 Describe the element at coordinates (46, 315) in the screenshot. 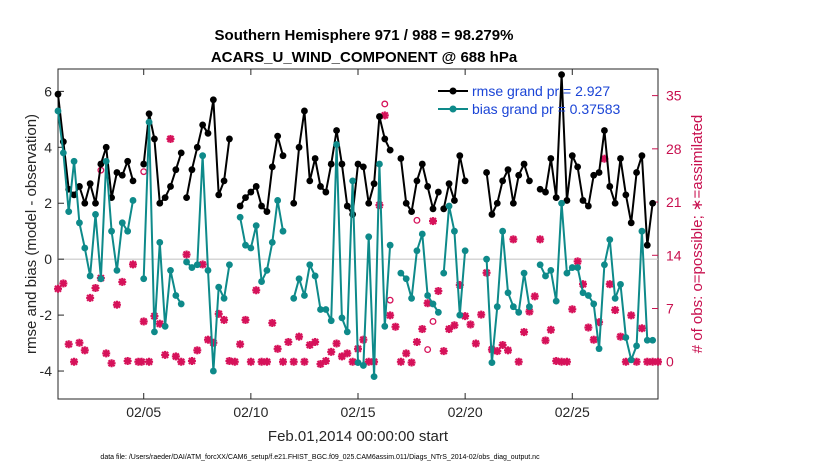

I see `y-tick-label: -2` at that location.